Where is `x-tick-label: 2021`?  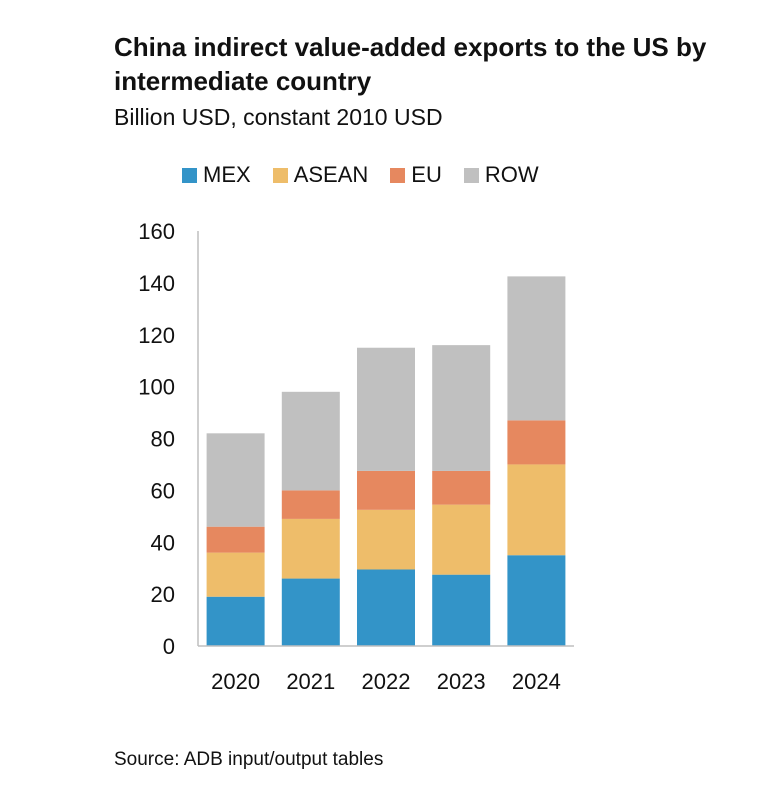
x-tick-label: 2021 is located at coordinates (310, 681).